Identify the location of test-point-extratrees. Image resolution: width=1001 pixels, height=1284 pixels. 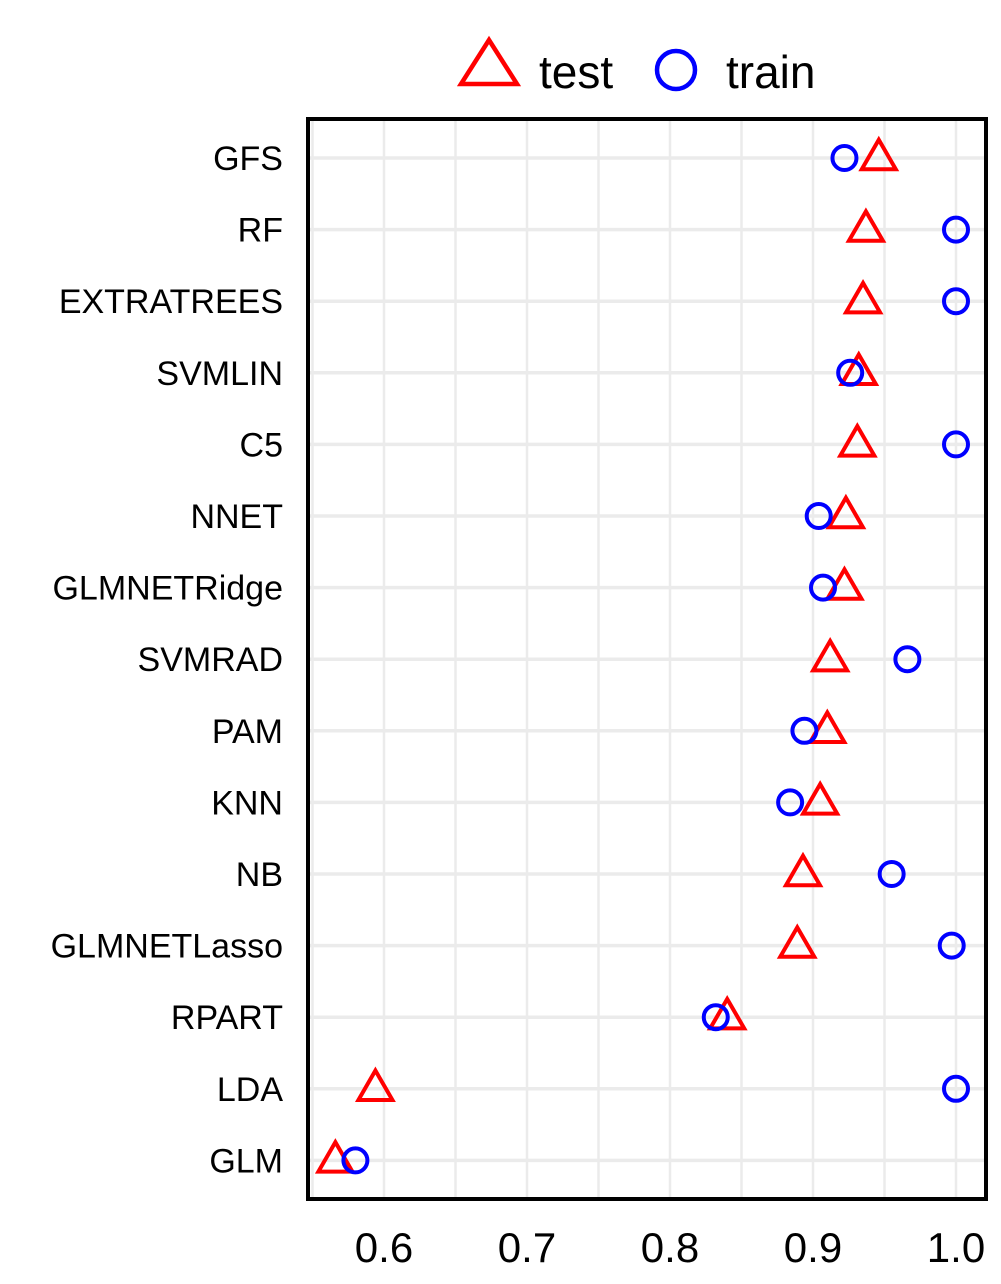
(863, 296).